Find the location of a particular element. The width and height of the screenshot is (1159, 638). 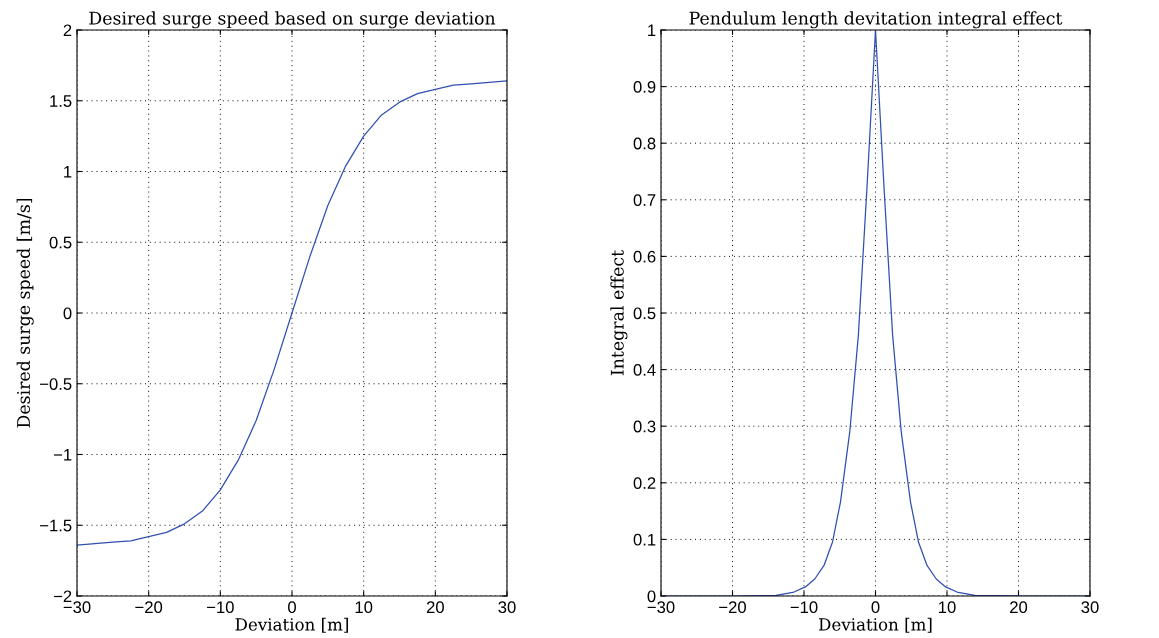

y-tick-label: 0.9 is located at coordinates (644, 87).